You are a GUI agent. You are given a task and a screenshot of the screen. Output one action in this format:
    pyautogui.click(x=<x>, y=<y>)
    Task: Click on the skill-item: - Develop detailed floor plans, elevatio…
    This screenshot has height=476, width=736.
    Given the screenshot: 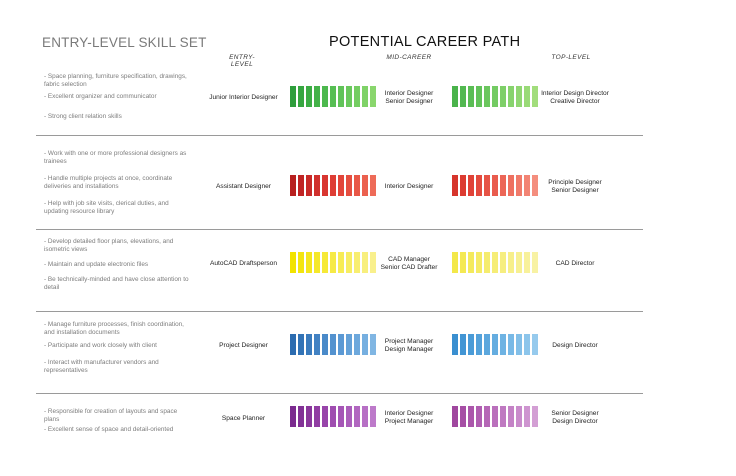 What is the action you would take?
    pyautogui.click(x=109, y=245)
    